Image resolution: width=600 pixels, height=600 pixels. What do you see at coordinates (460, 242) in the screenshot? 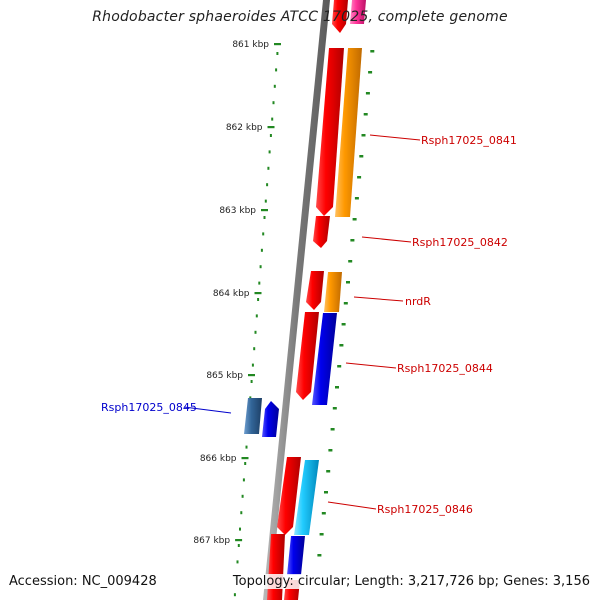
I see `gene-label-0842: Rsph17025_0842` at bounding box center [460, 242].